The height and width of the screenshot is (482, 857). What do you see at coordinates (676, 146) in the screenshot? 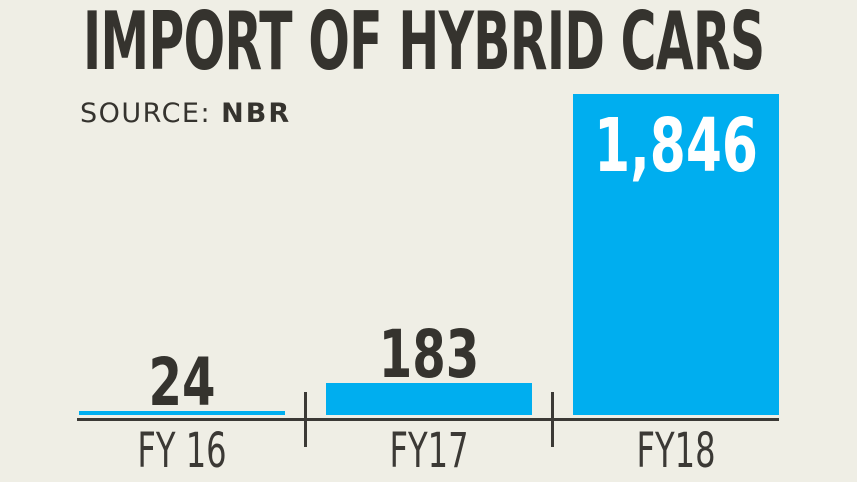
I see `bar-value-label: 1,846` at bounding box center [676, 146].